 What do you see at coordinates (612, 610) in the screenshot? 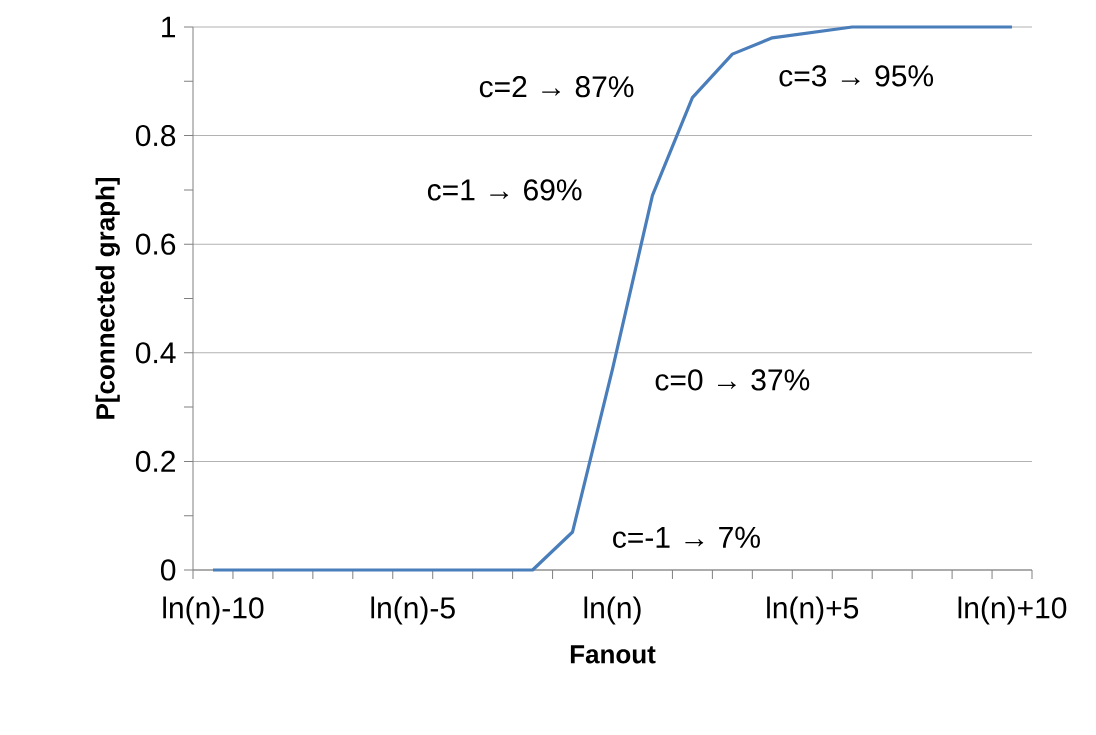
I see `x-tick-label: ln(n)` at bounding box center [612, 610].